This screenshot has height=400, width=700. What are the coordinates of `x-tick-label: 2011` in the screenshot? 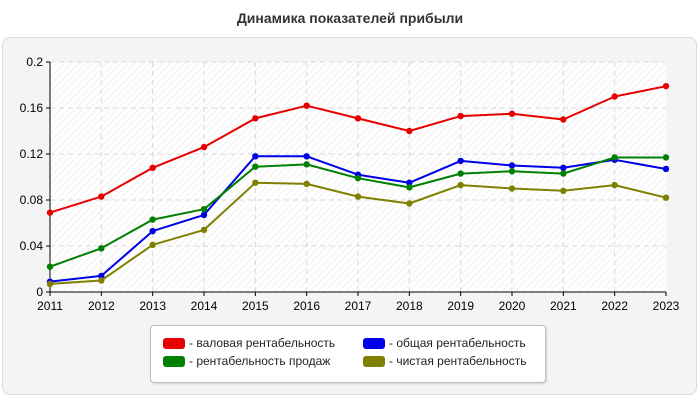 It's located at (50, 306).